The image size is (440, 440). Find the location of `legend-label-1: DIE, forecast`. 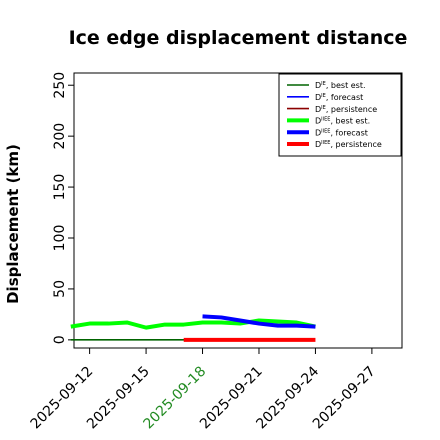

legend-label-1: DIE, forecast is located at coordinates (339, 97).